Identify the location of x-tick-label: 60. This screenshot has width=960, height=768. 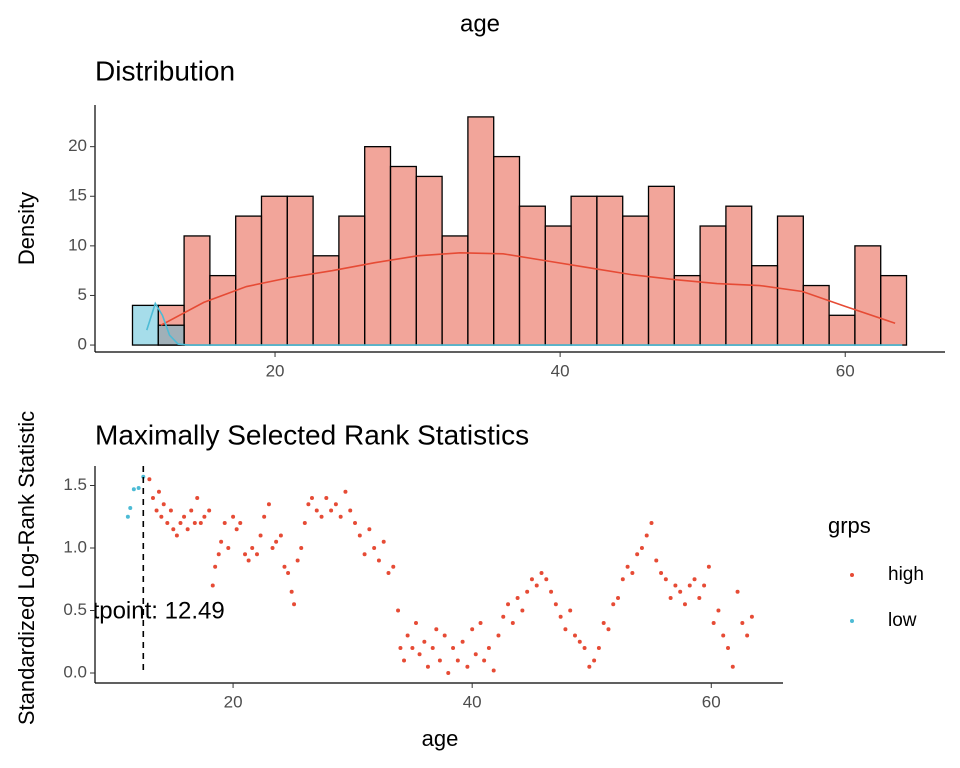
(845, 370).